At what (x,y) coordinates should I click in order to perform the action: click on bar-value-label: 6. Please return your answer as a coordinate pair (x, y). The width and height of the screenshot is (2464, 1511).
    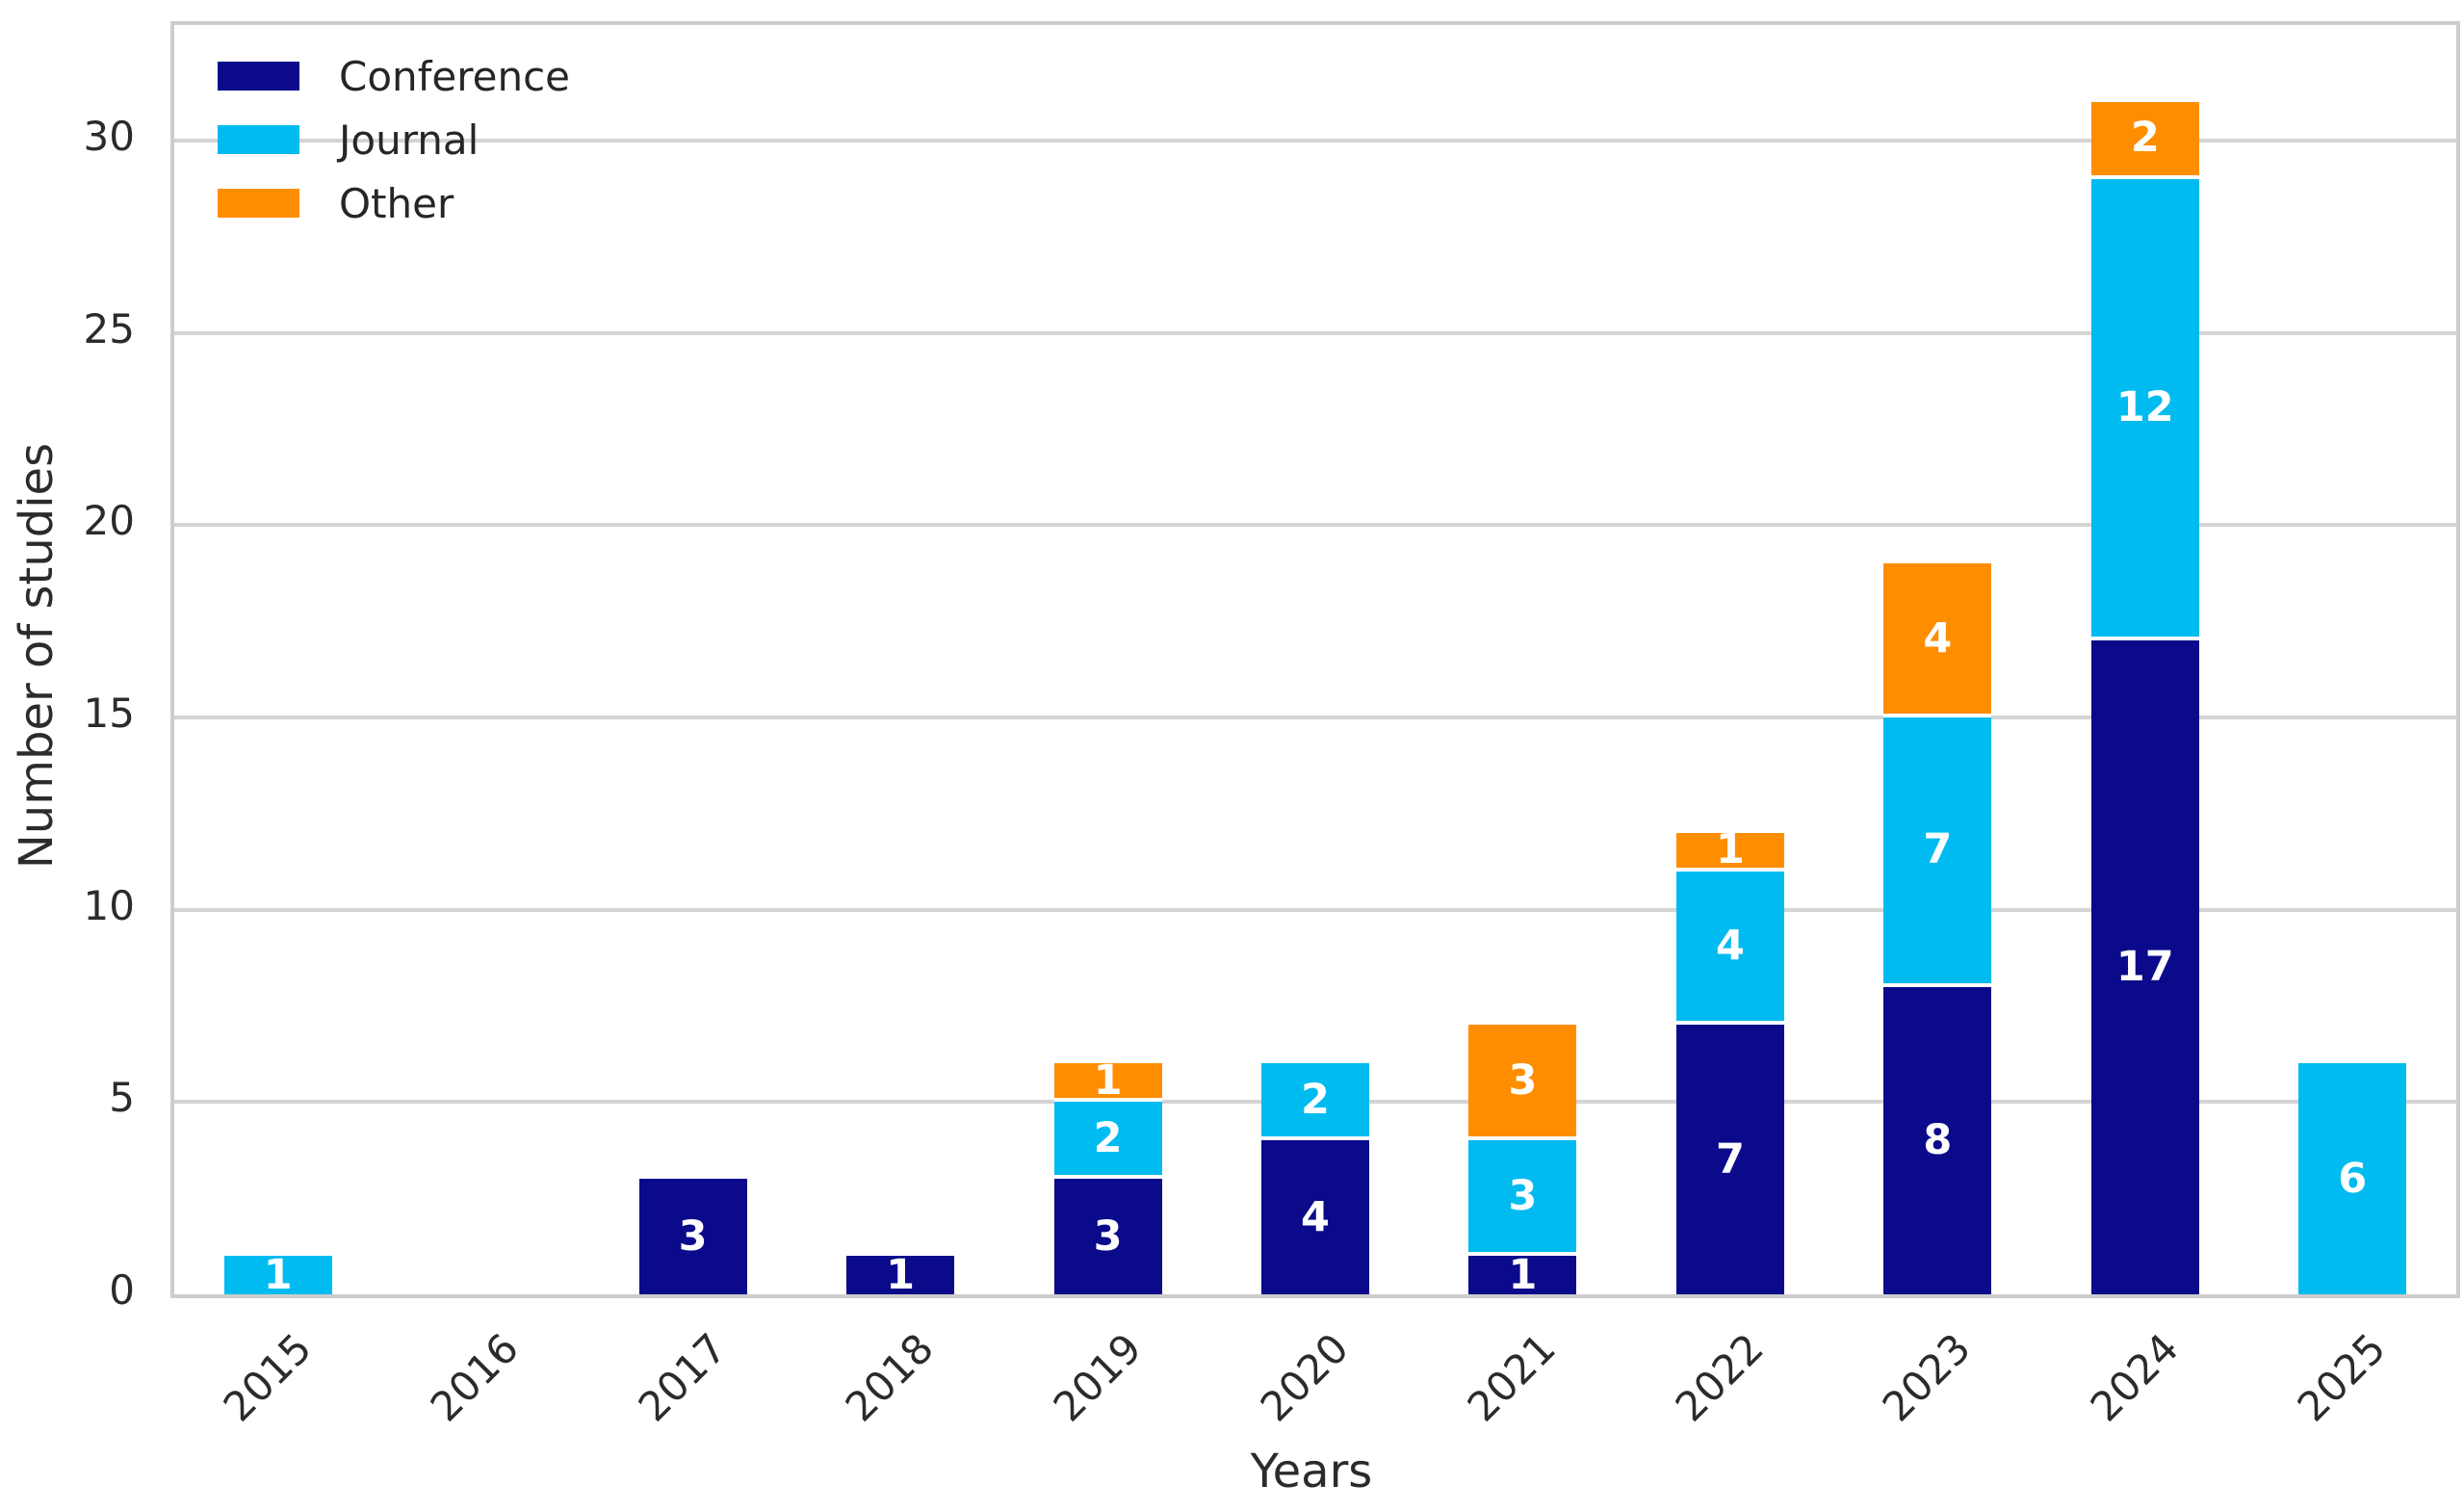
    Looking at the image, I should click on (2353, 1178).